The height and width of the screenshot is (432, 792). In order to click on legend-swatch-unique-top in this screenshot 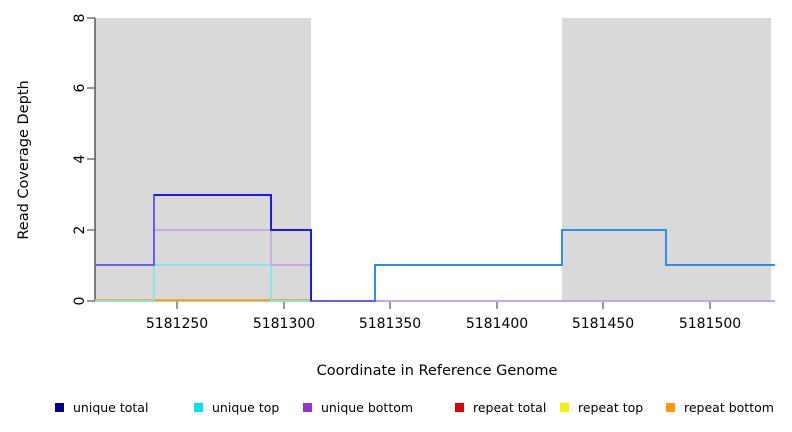, I will do `click(198, 407)`.